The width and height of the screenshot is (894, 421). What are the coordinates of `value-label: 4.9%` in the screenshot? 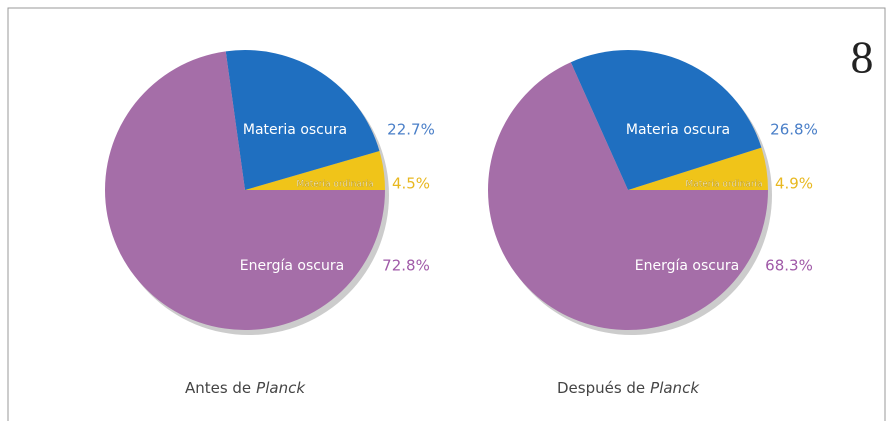 It's located at (794, 184).